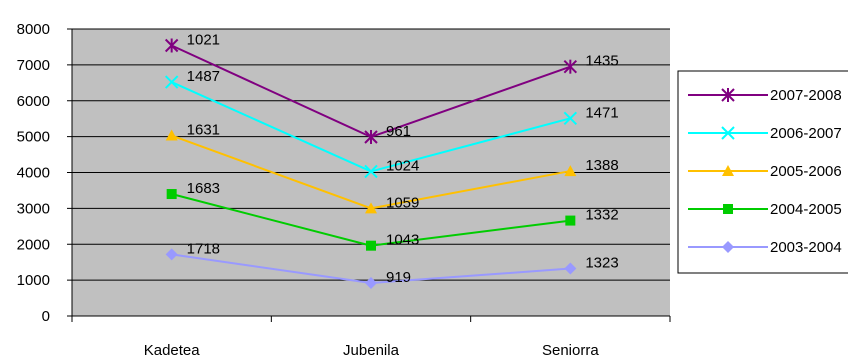 The image size is (848, 360). I want to click on data-label: 1024, so click(402, 165).